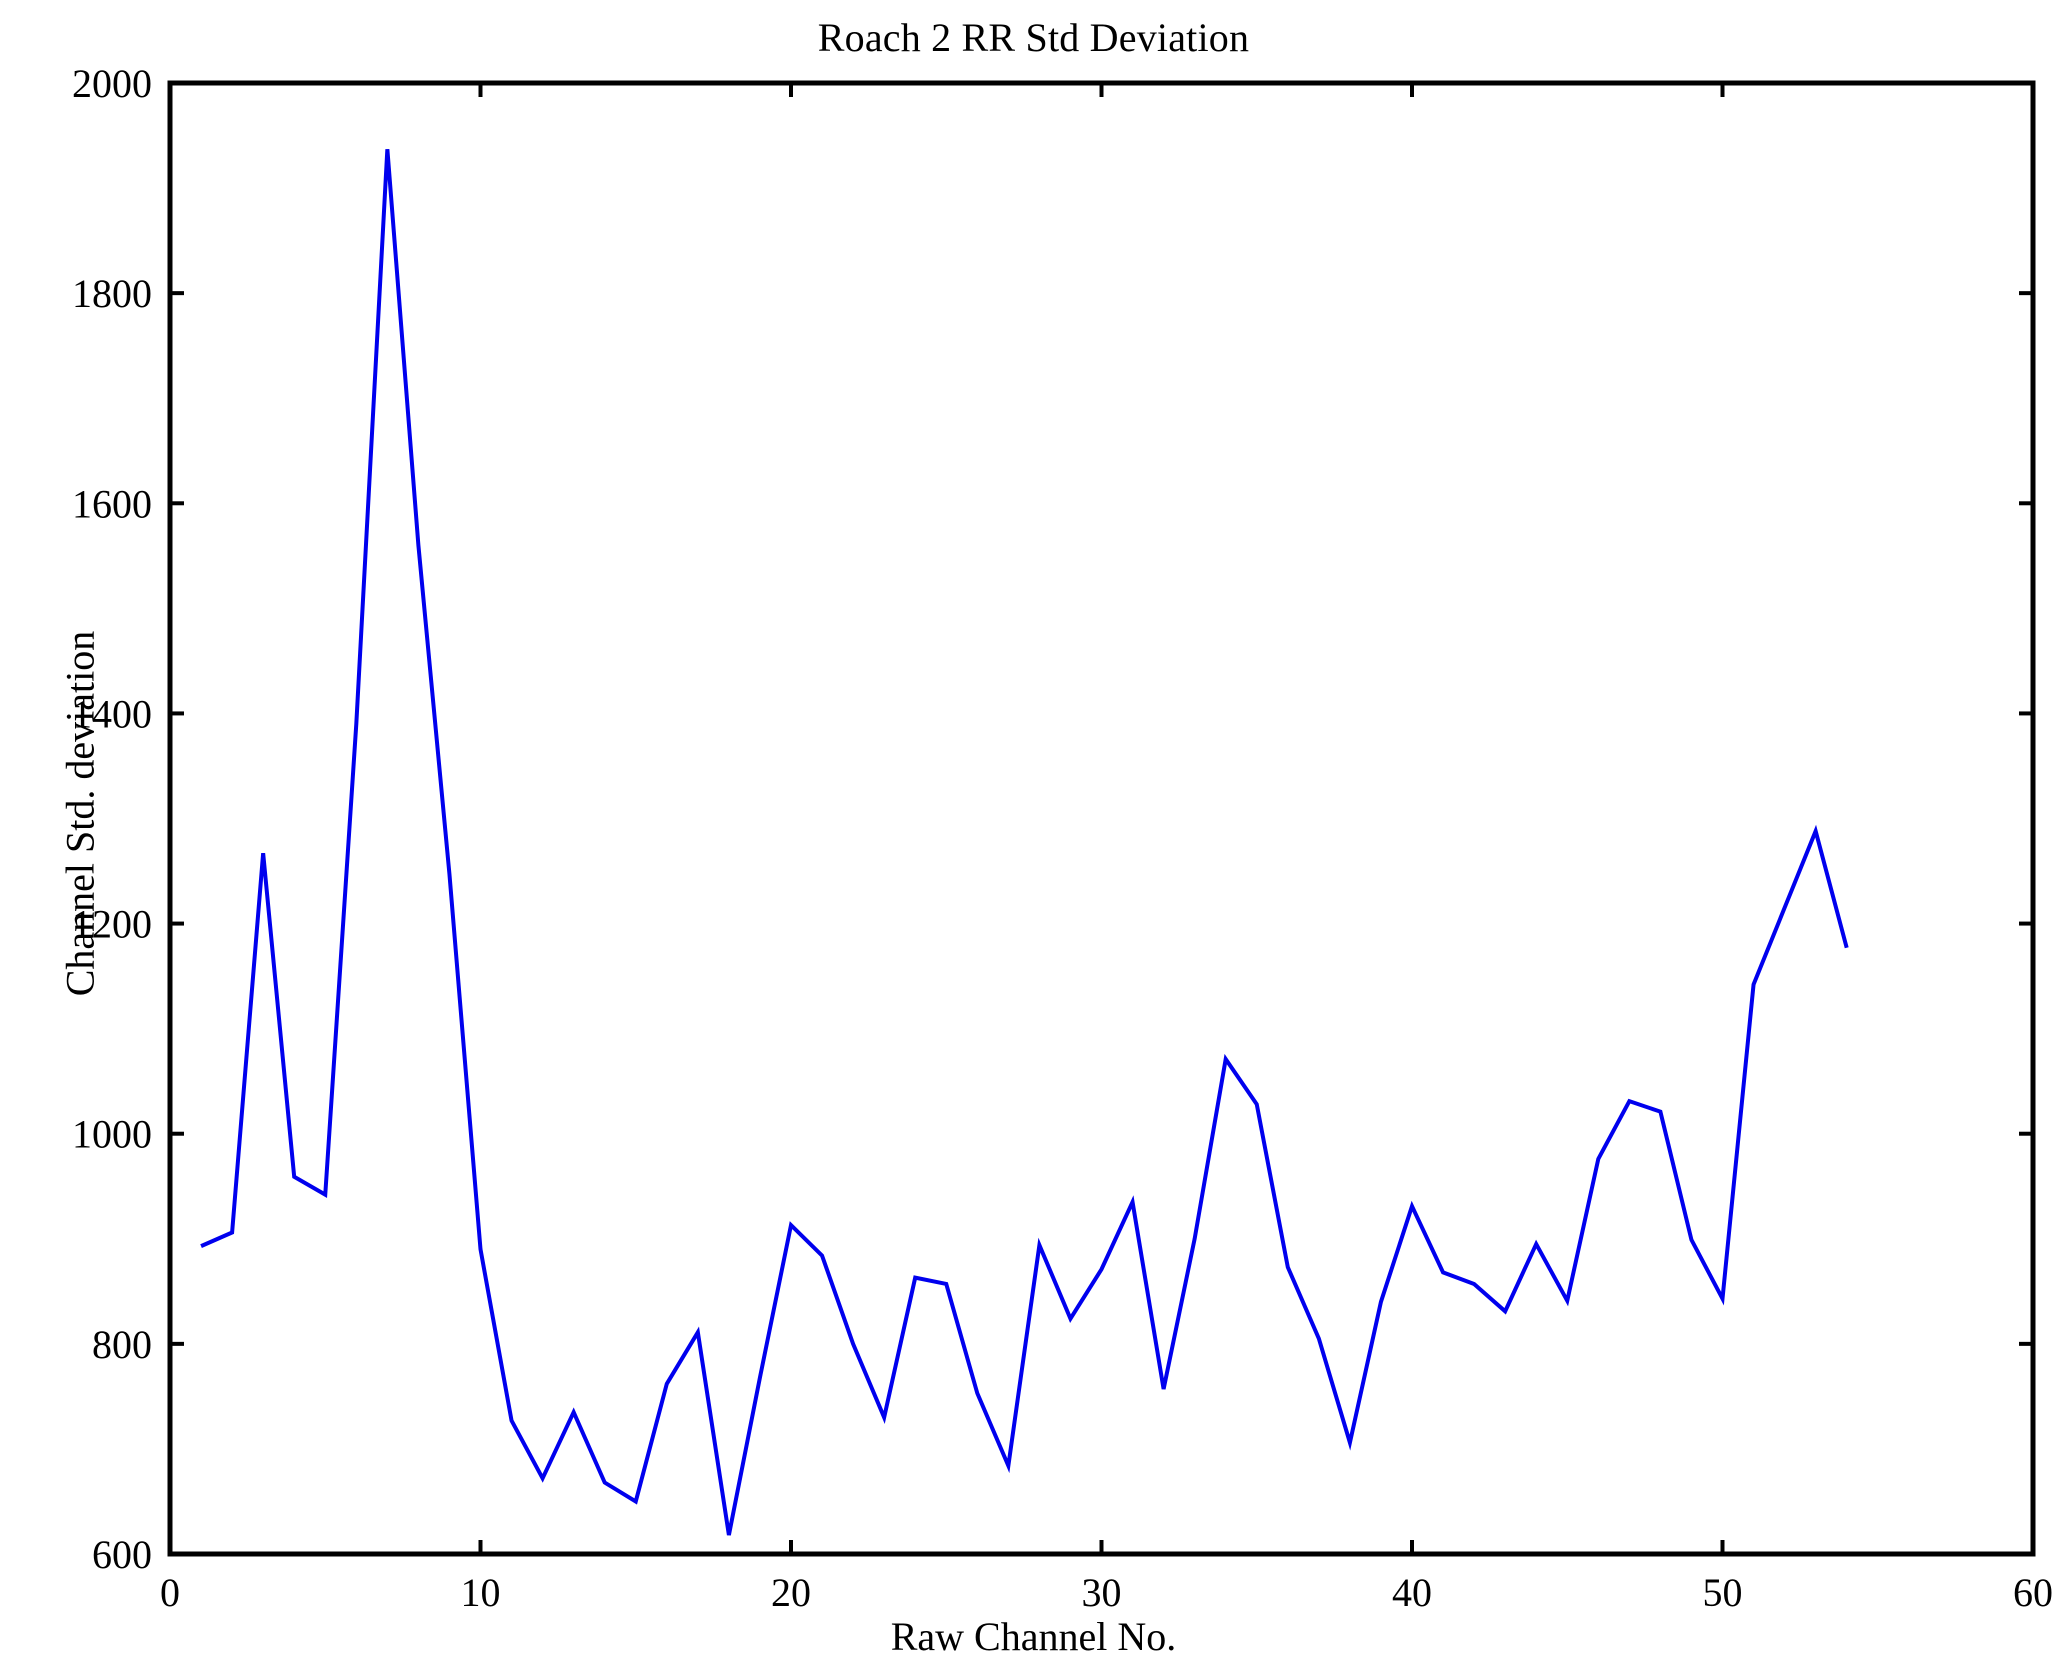  I want to click on y-tick-label: 1800, so click(112, 293).